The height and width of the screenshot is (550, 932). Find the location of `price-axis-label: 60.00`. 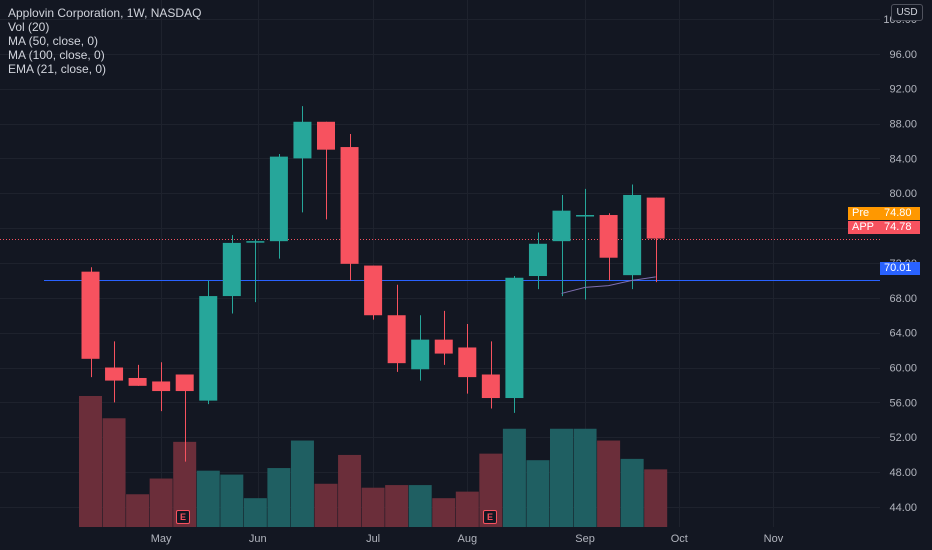

price-axis-label: 60.00 is located at coordinates (903, 369).